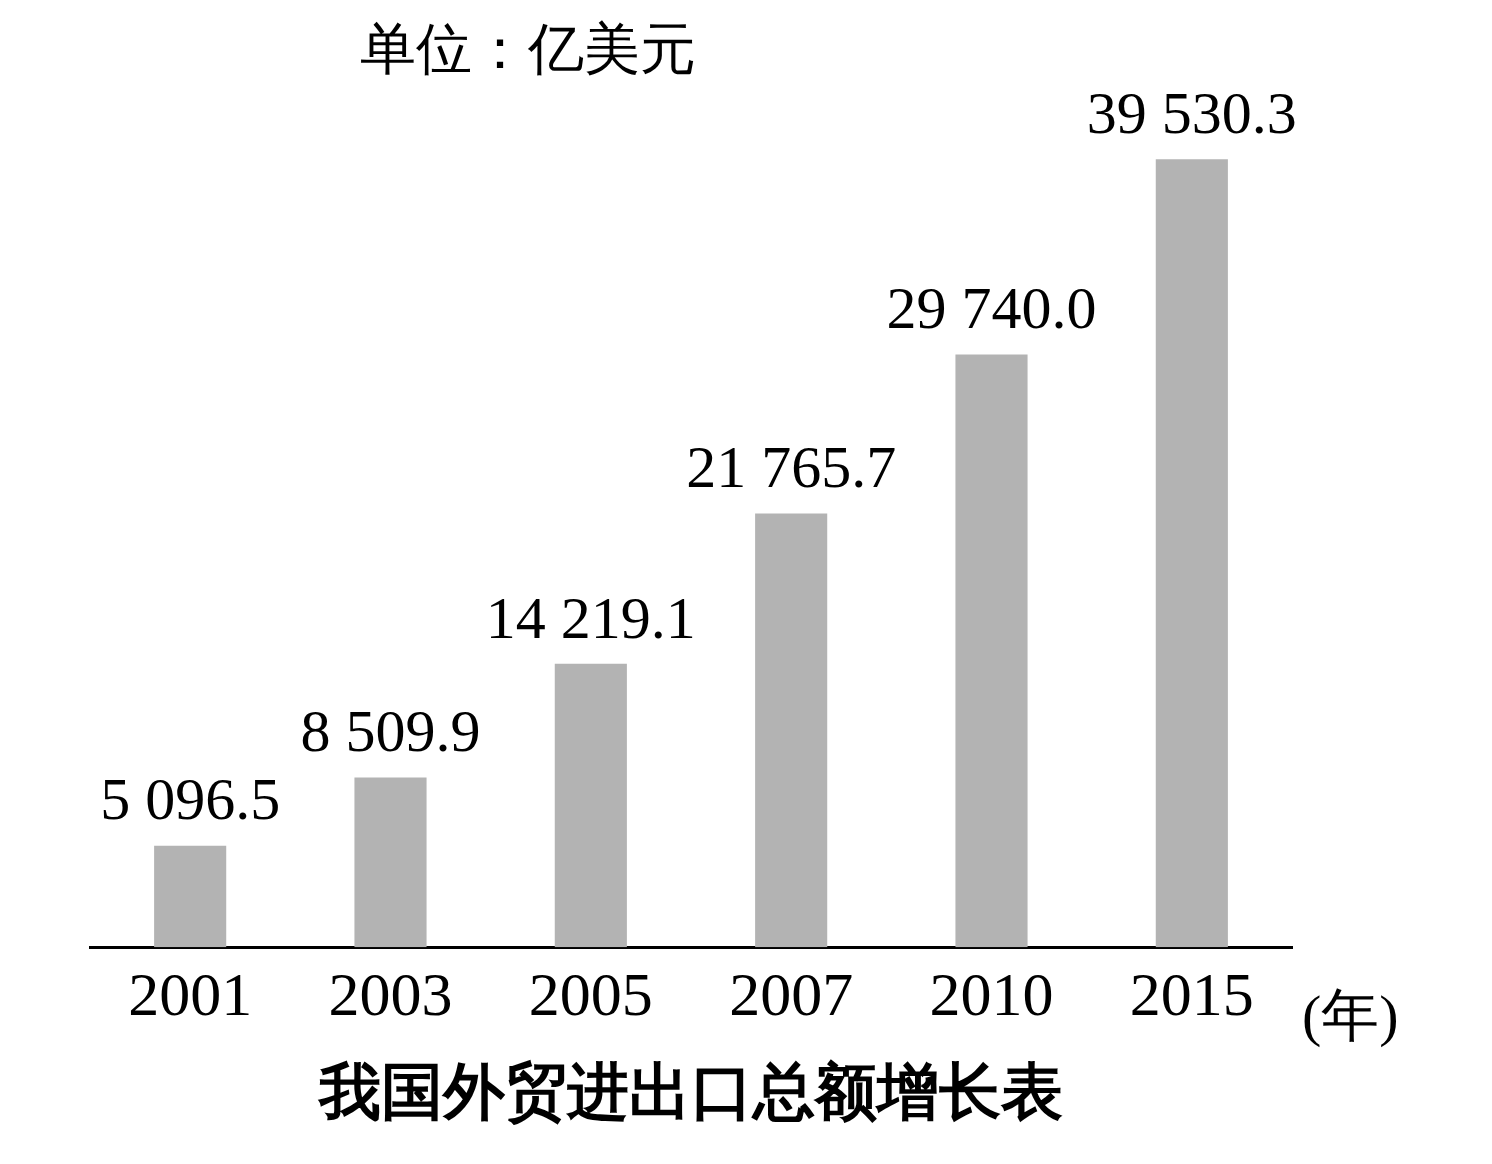 Image resolution: width=1492 pixels, height=1164 pixels. Describe the element at coordinates (1350, 1015) in the screenshot. I see `x-axis-title: (年)` at that location.